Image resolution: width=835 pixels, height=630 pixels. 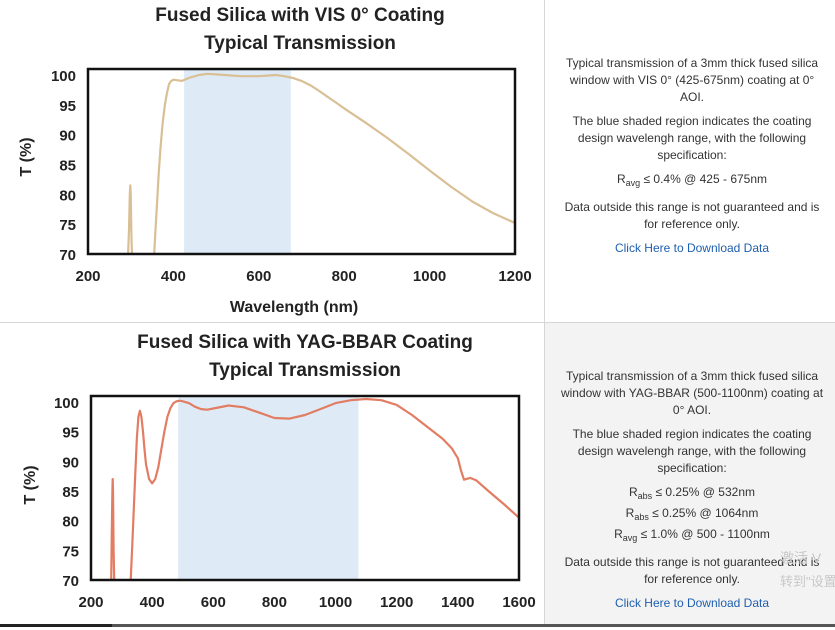 What do you see at coordinates (305, 342) in the screenshot?
I see `chart-title: Fused Silica with YAG-BBAR Coating` at bounding box center [305, 342].